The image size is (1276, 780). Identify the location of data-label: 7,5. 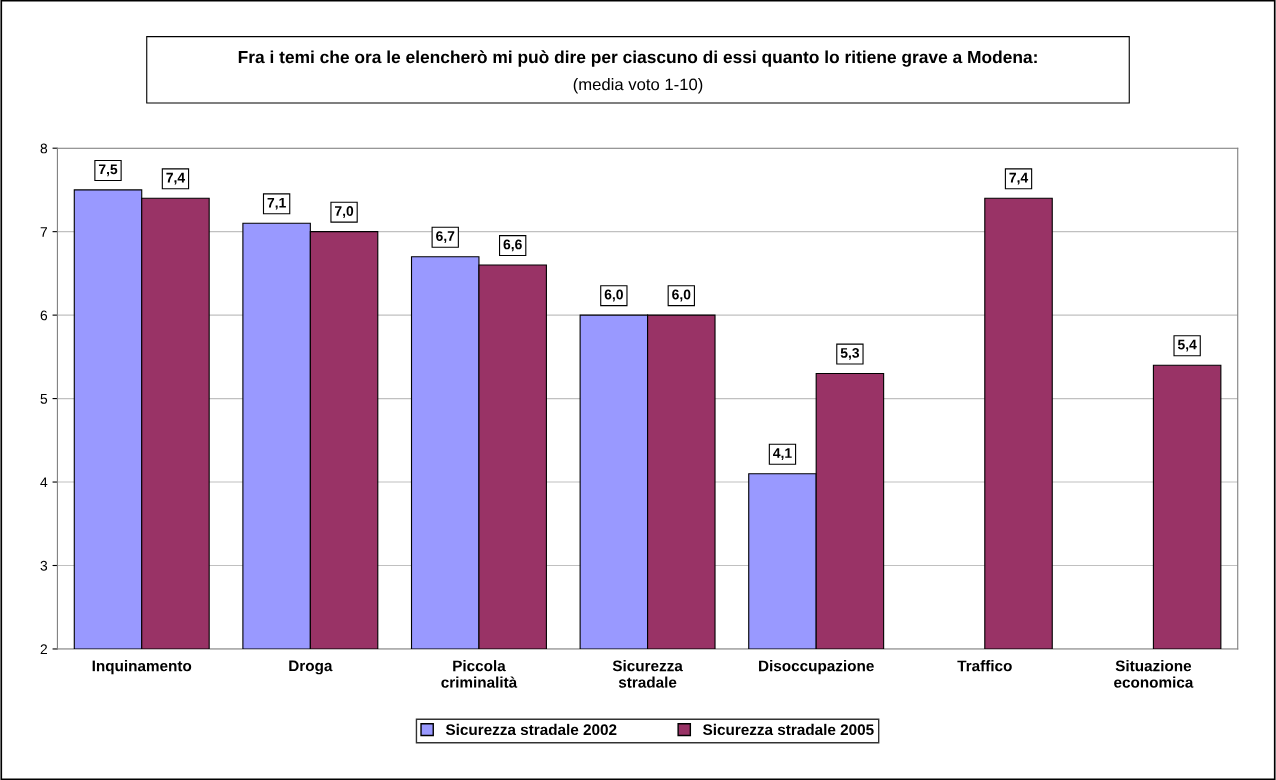
(108, 170).